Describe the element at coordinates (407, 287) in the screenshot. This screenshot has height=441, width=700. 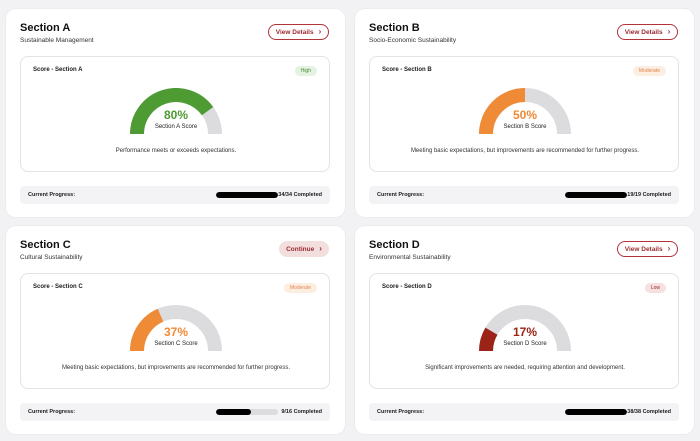
I see `score-title: Score - Section D` at that location.